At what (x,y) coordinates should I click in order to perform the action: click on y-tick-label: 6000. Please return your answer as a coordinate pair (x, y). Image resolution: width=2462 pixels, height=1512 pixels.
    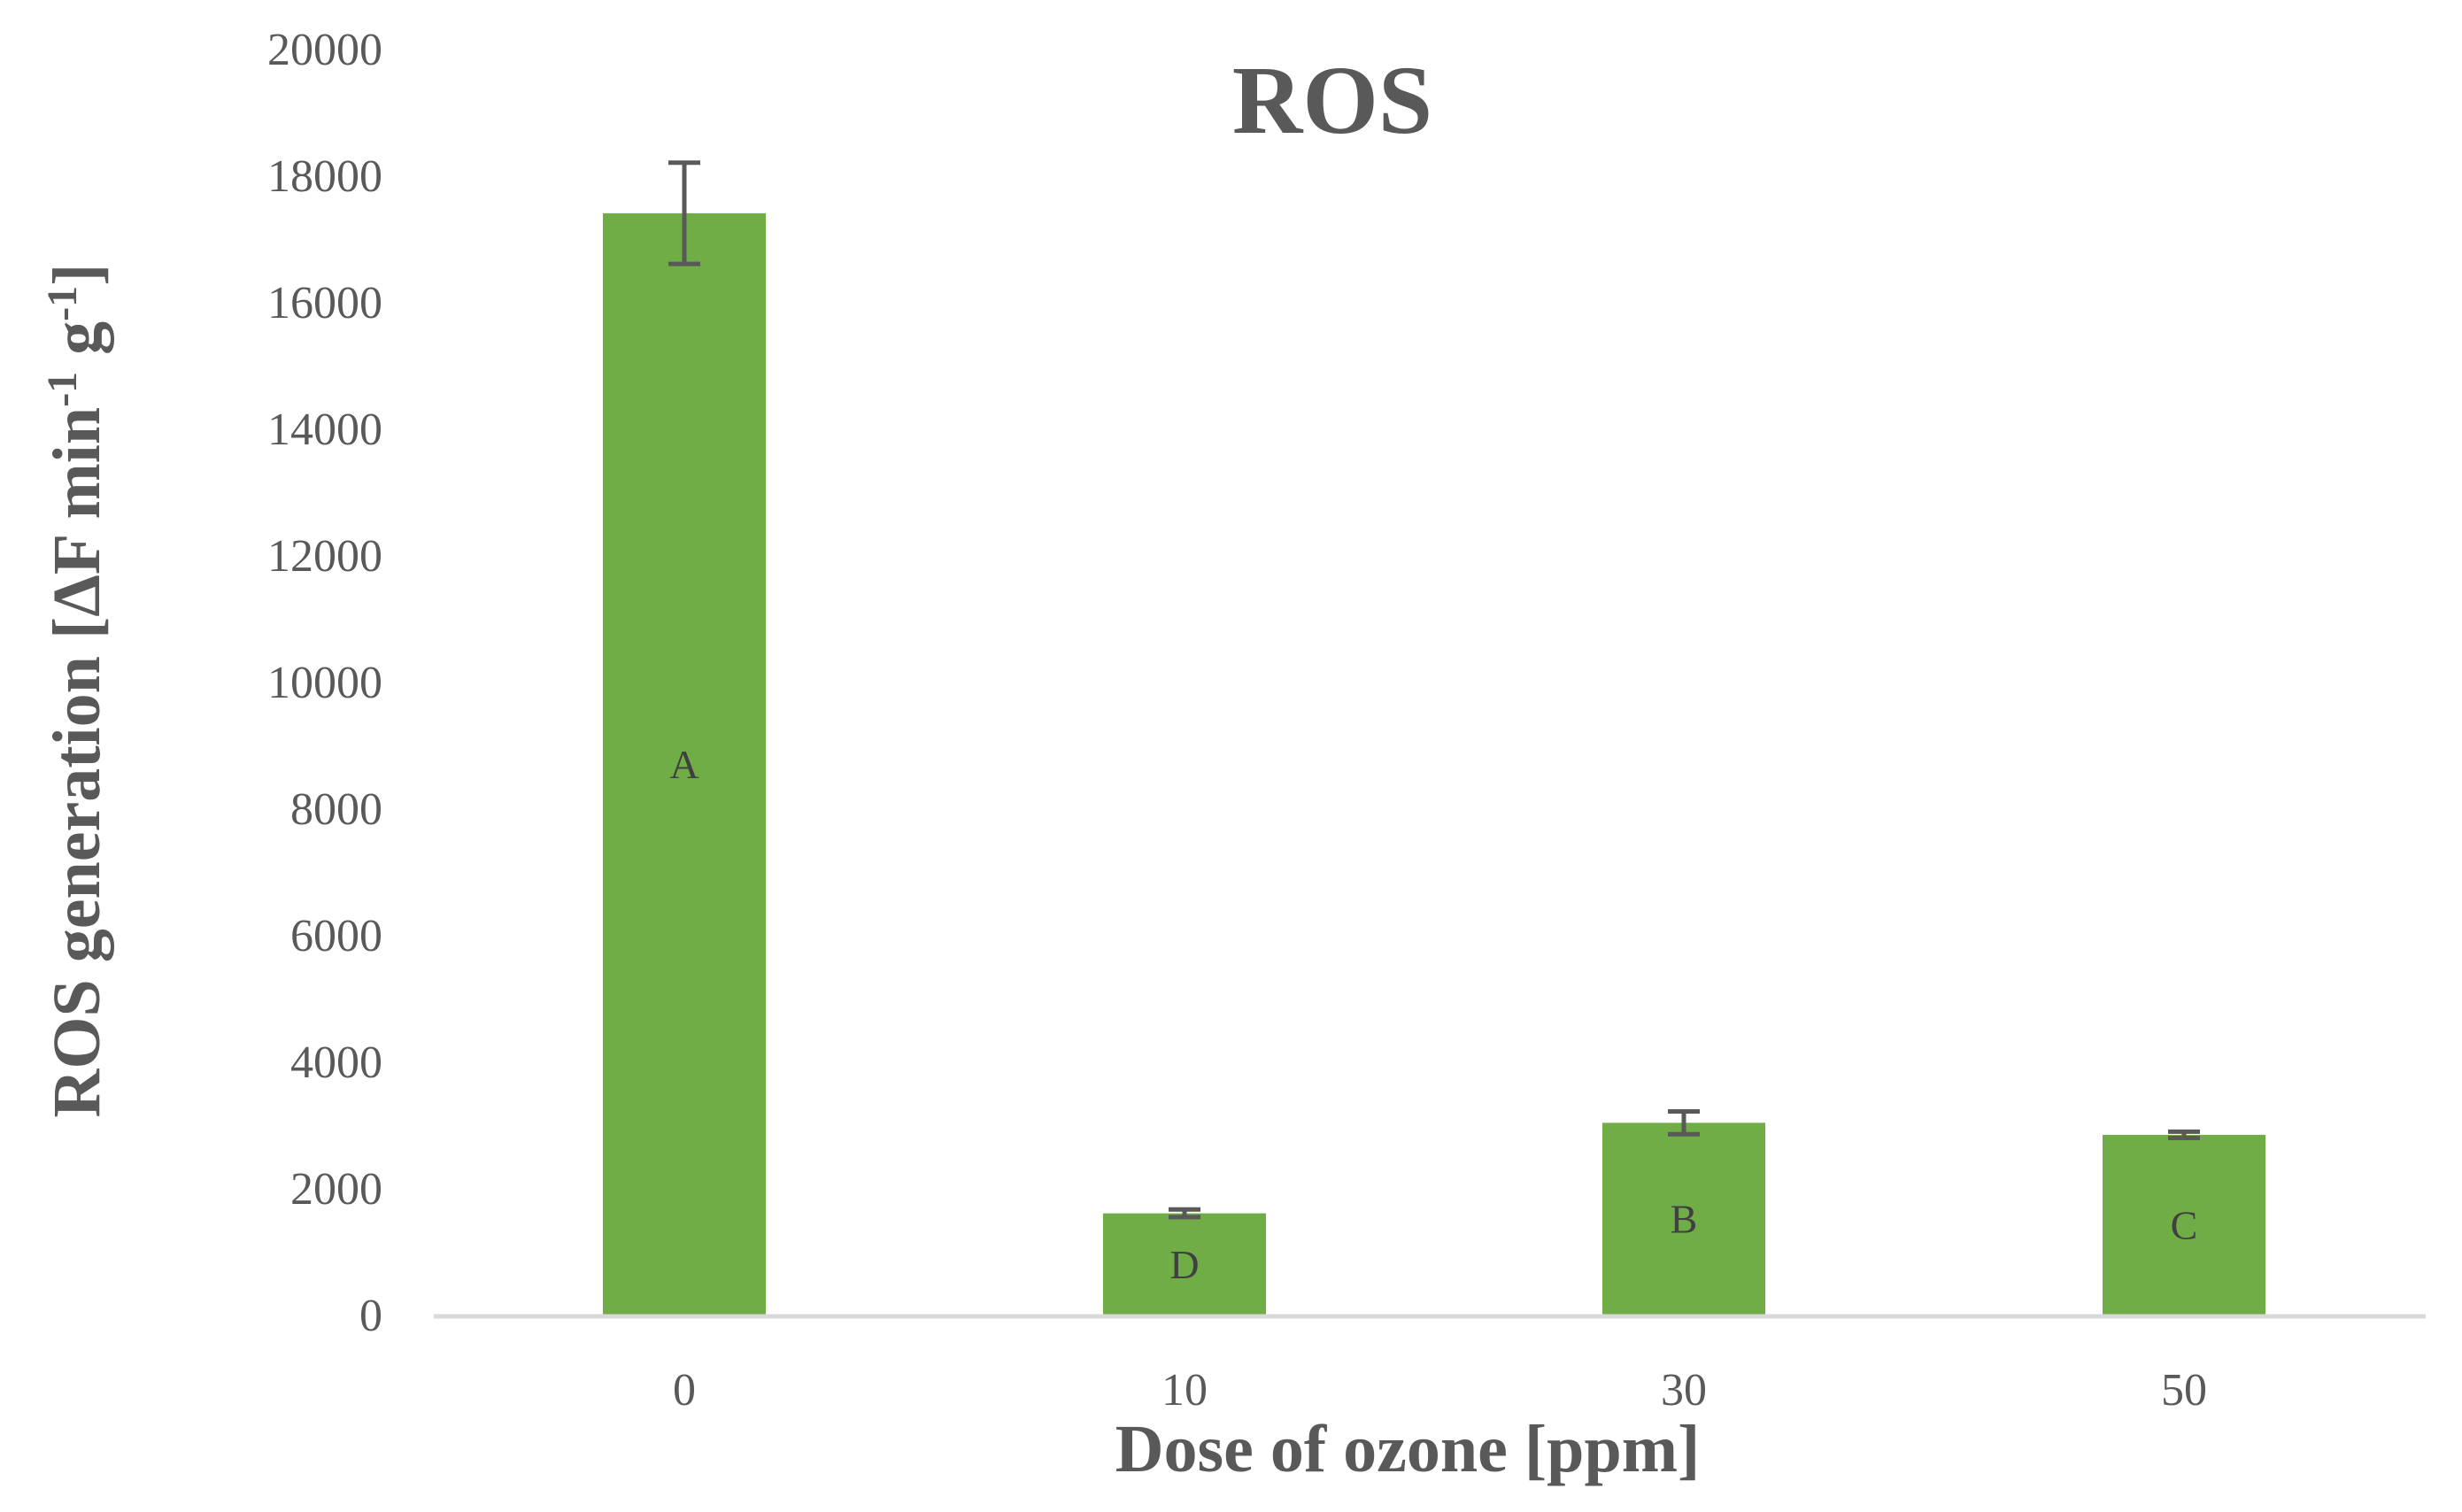
    Looking at the image, I should click on (336, 936).